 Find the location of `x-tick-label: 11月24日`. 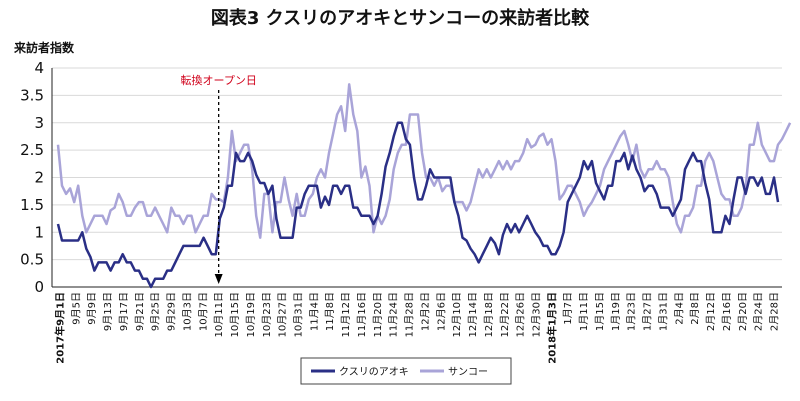

x-tick-label: 11月24日 is located at coordinates (394, 314).